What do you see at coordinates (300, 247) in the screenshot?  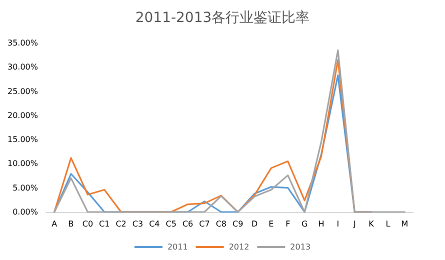 I see `legend-label: 2013` at bounding box center [300, 247].